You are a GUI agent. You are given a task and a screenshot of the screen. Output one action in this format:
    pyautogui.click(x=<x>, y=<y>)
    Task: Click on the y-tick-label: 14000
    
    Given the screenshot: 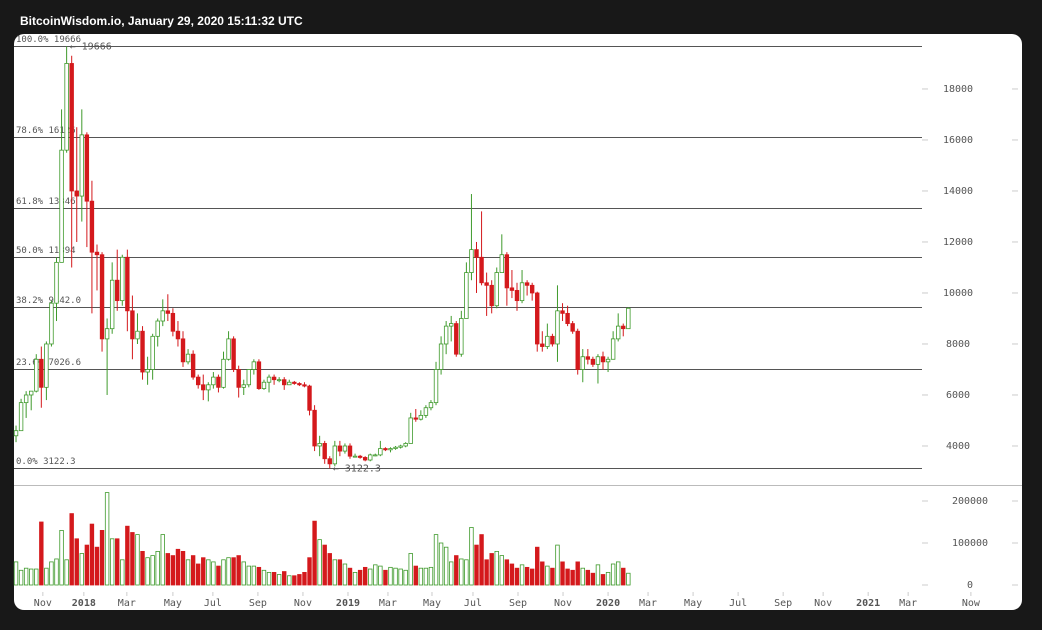 What is the action you would take?
    pyautogui.click(x=958, y=191)
    